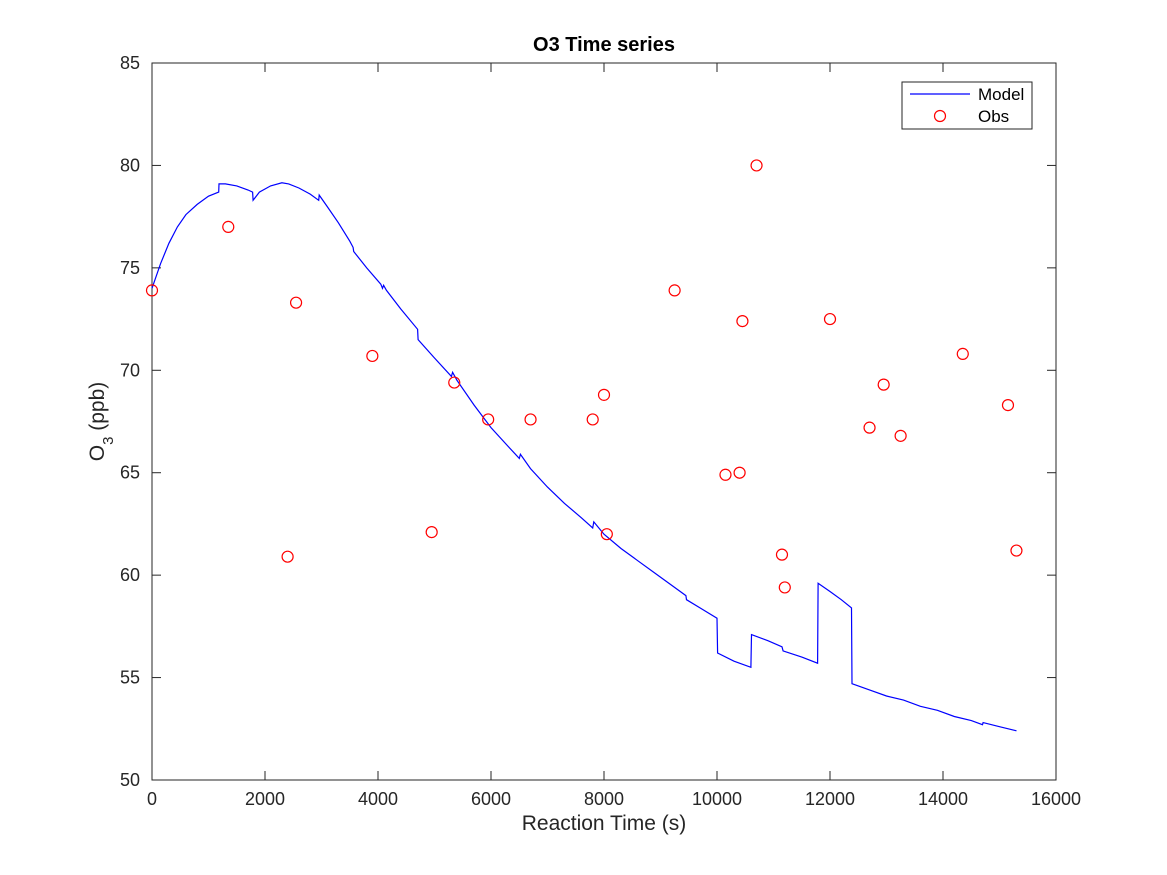 The height and width of the screenshot is (875, 1167). What do you see at coordinates (130, 473) in the screenshot?
I see `y-tick-label: 65` at bounding box center [130, 473].